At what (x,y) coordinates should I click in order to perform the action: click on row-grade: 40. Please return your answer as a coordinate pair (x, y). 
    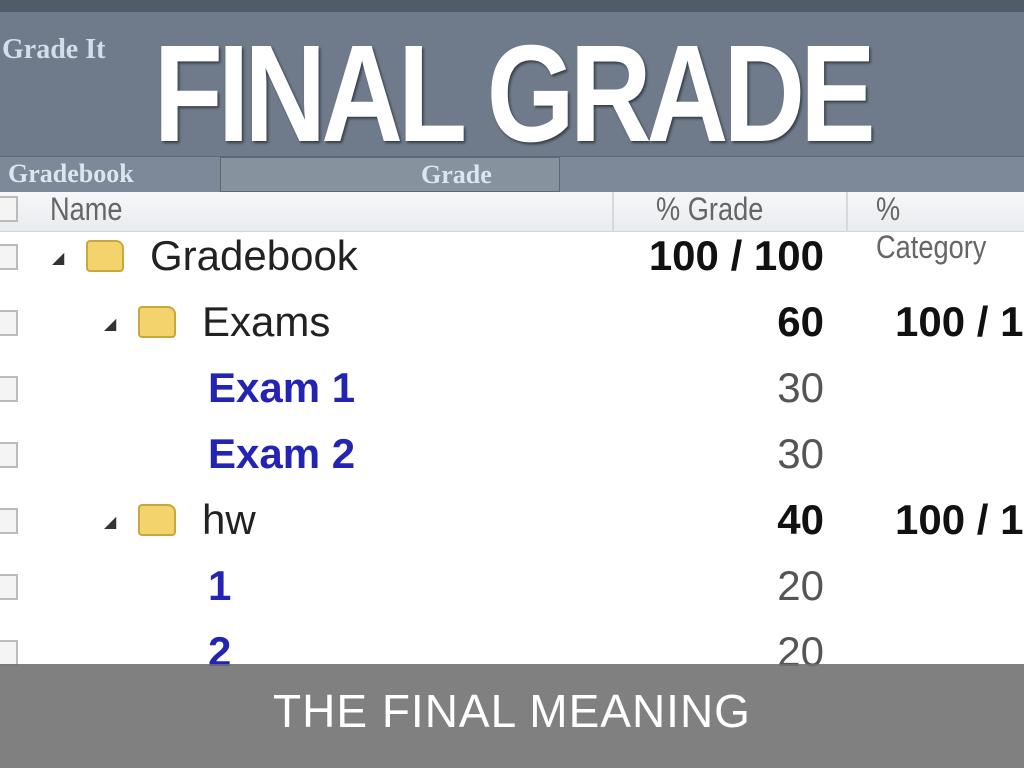
    Looking at the image, I should click on (800, 519).